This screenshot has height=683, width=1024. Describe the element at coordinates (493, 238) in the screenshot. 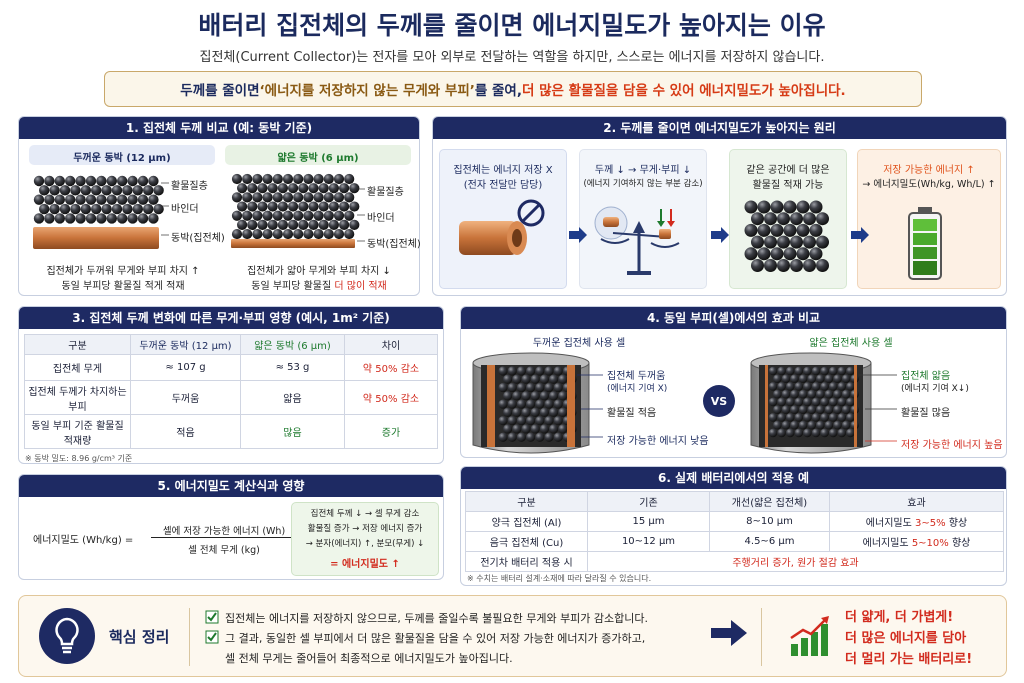

I see `copper-foil-icon` at that location.